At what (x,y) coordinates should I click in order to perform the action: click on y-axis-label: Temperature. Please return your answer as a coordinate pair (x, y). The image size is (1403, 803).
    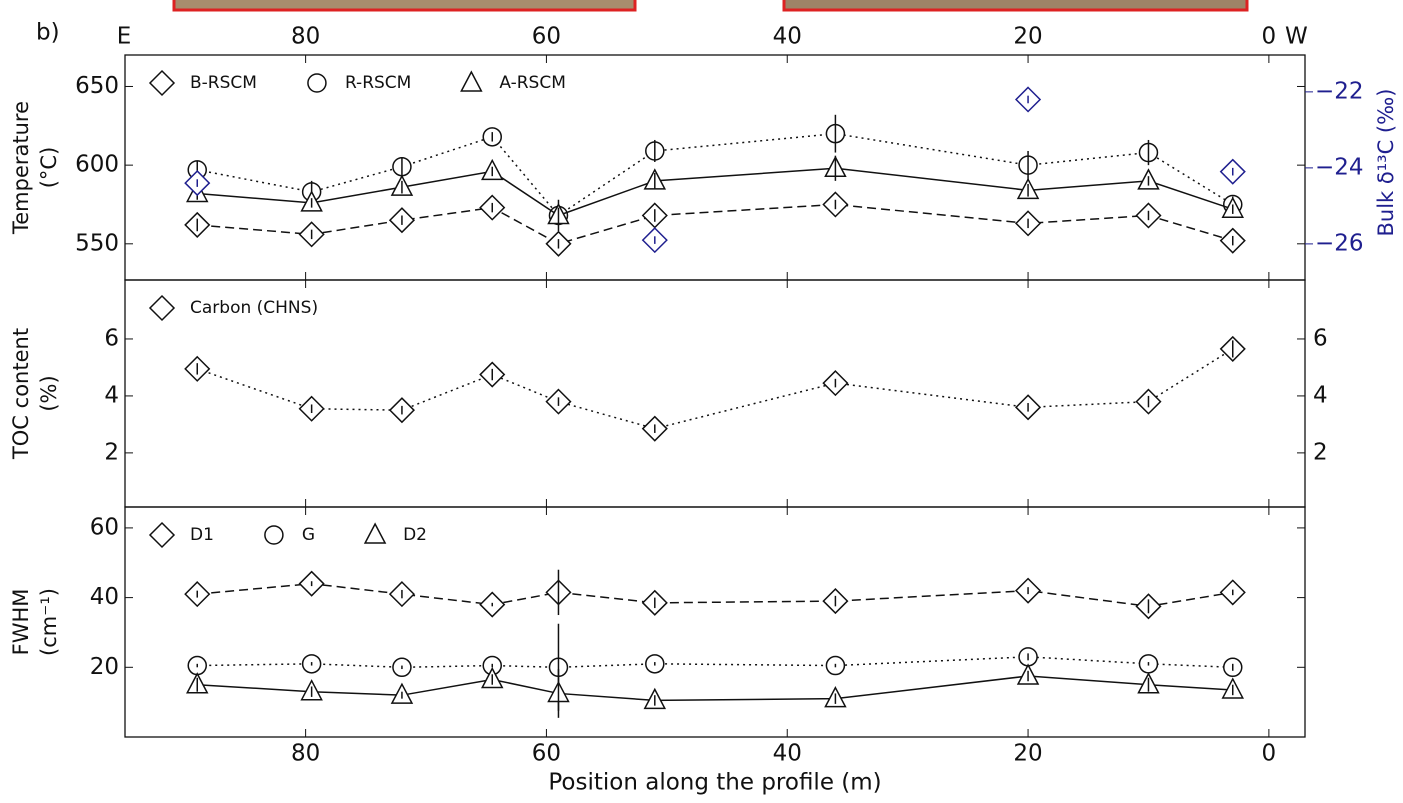
    Looking at the image, I should click on (21, 168).